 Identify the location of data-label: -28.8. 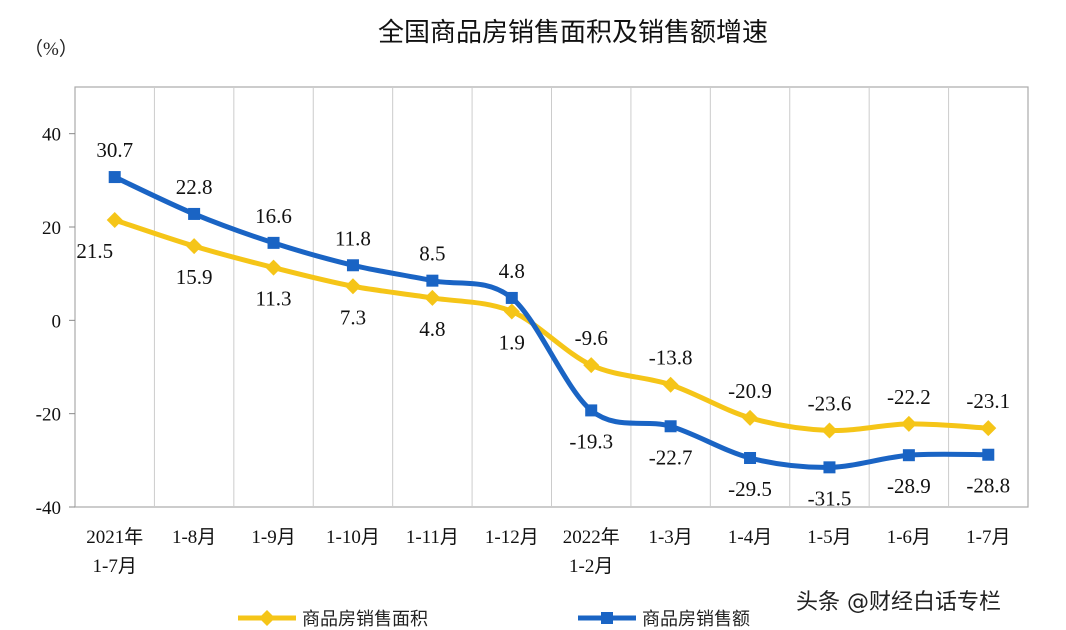
(988, 486).